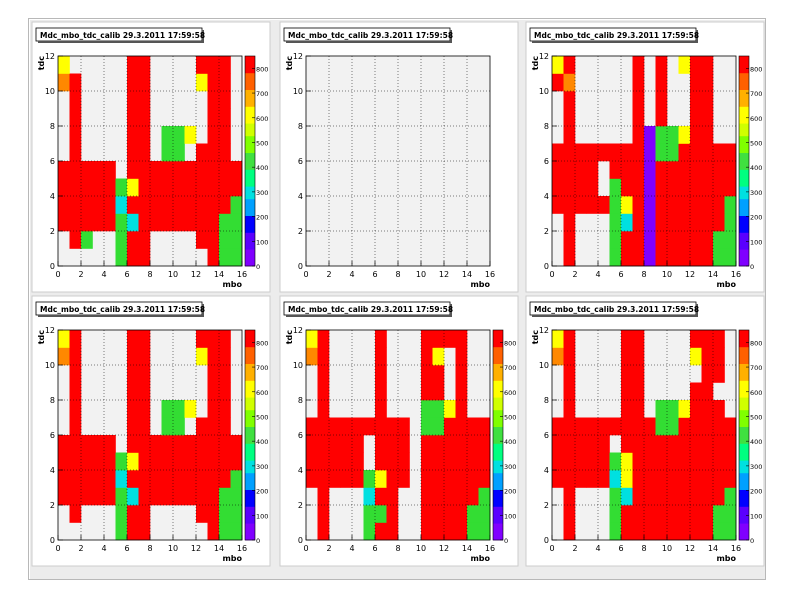 This screenshot has width=792, height=612. What do you see at coordinates (480, 284) in the screenshot?
I see `x-axis-label: mbo` at bounding box center [480, 284].